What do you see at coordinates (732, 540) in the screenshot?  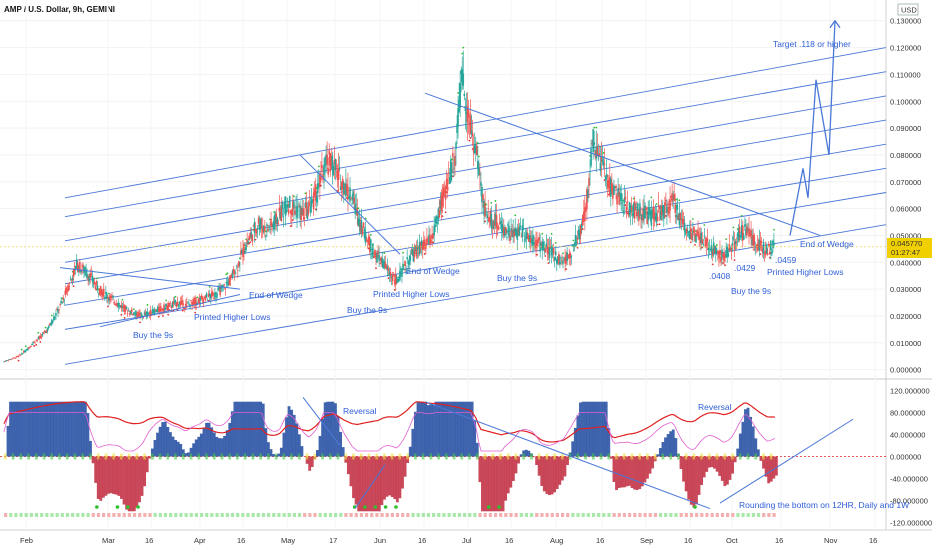 I see `x-tick-label: Oct` at bounding box center [732, 540].